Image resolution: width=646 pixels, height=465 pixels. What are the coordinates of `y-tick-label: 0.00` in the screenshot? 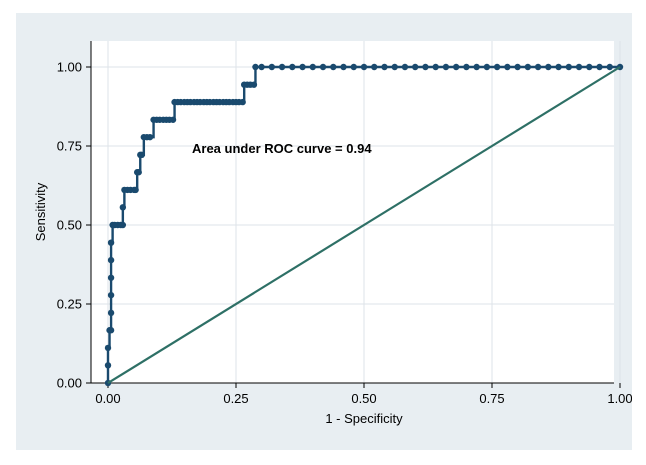 It's located at (69, 383).